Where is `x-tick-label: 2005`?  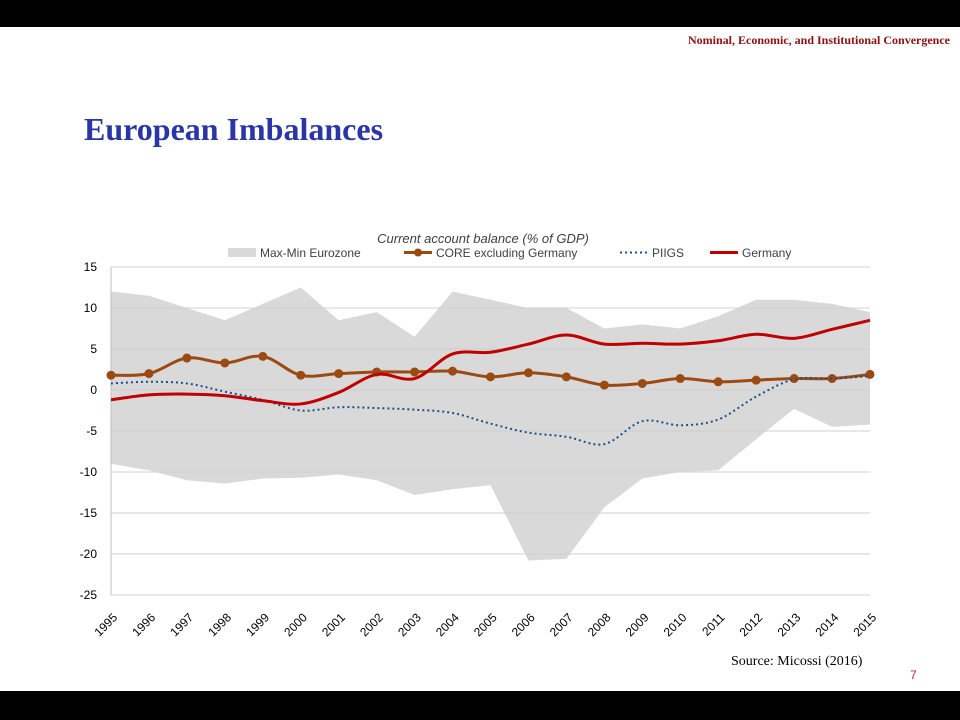 x-tick-label: 2005 is located at coordinates (485, 624).